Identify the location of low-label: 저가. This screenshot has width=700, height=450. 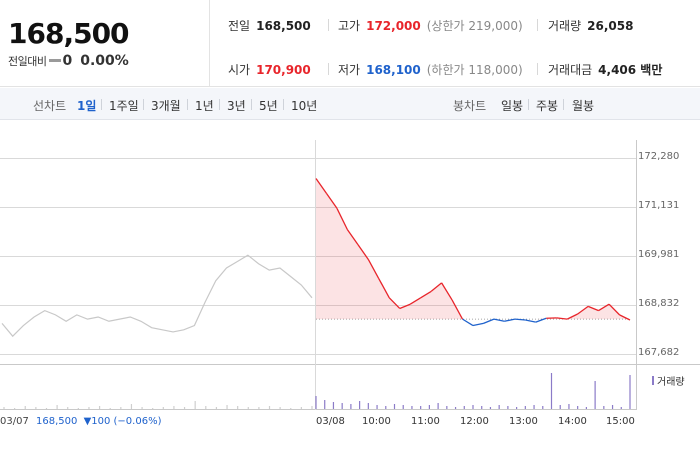
(349, 70).